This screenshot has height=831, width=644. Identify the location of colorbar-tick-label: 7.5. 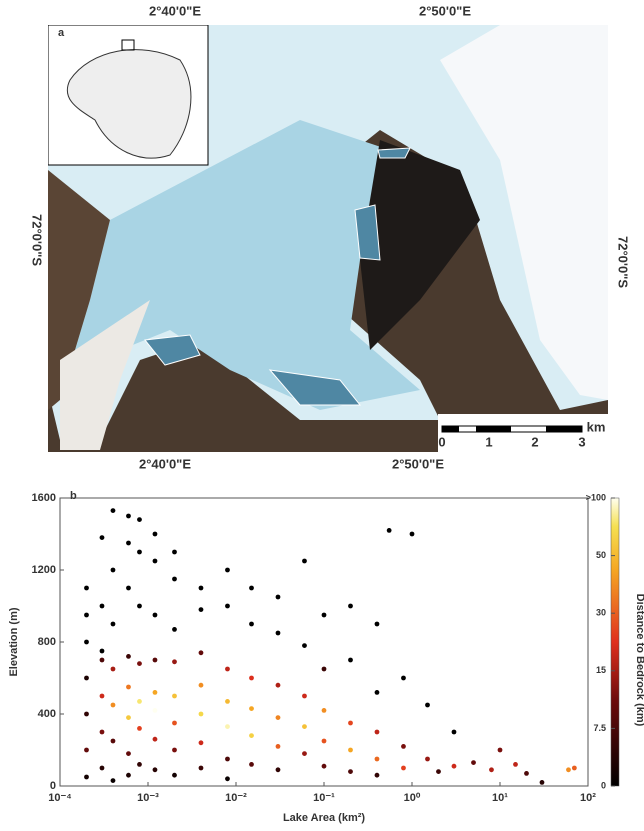
(599, 728).